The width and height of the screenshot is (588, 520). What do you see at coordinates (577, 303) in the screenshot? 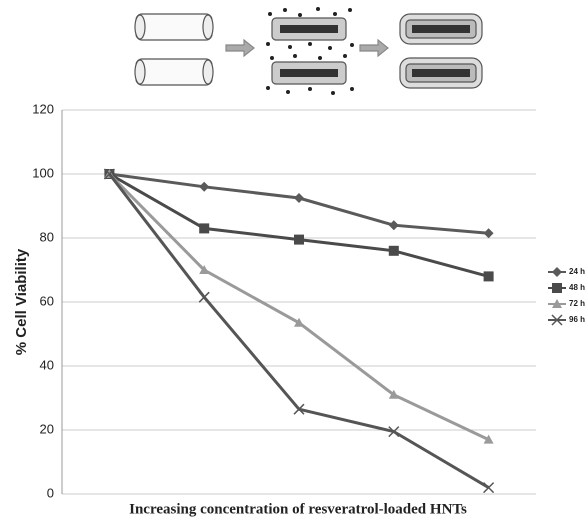
I see `legend-label: 72 h` at bounding box center [577, 303].